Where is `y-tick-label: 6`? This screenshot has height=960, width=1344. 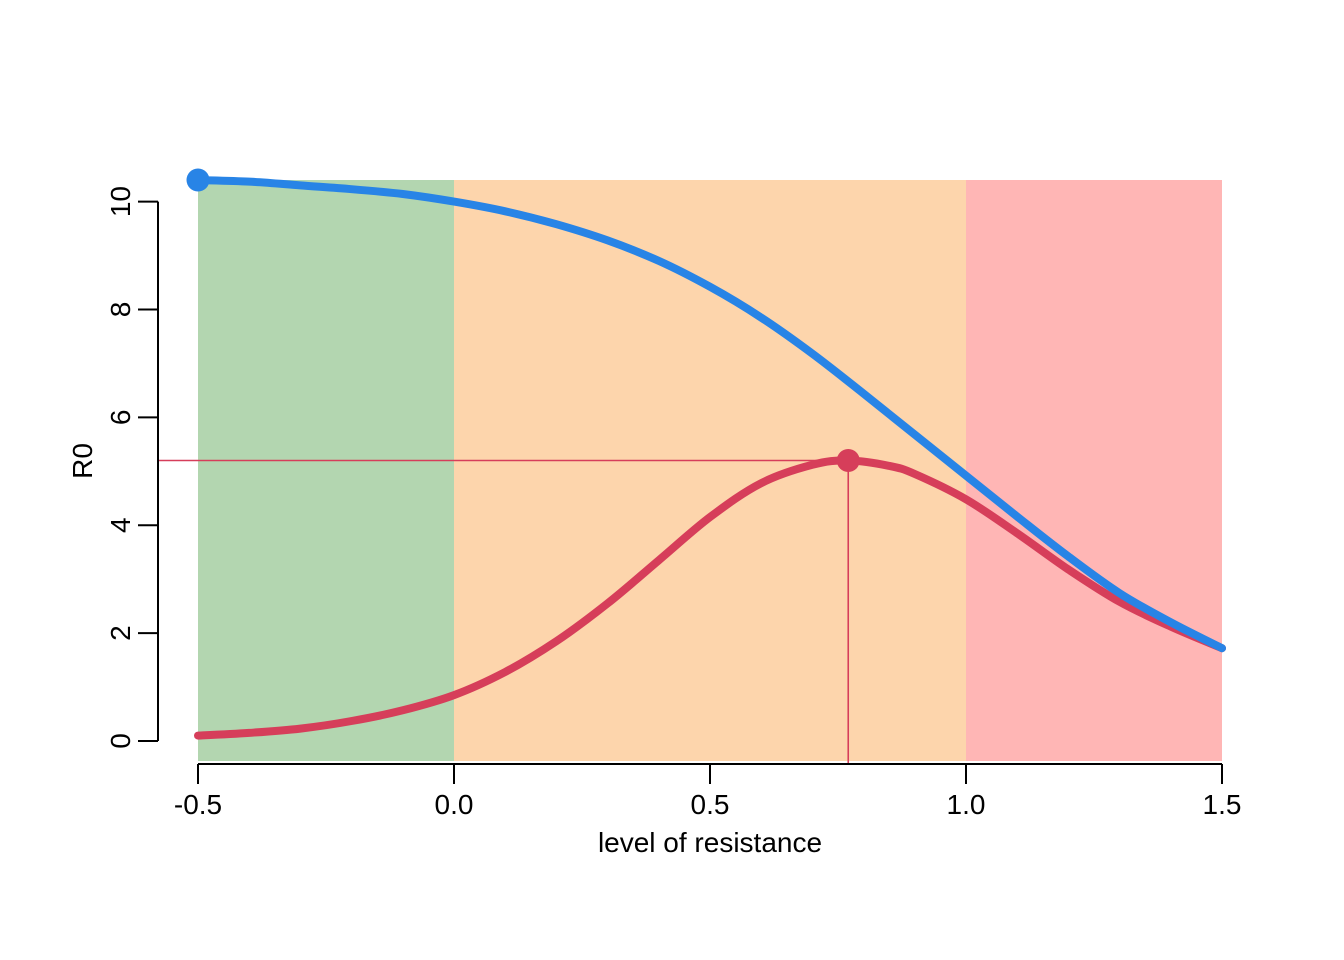 y-tick-label: 6 is located at coordinates (120, 418).